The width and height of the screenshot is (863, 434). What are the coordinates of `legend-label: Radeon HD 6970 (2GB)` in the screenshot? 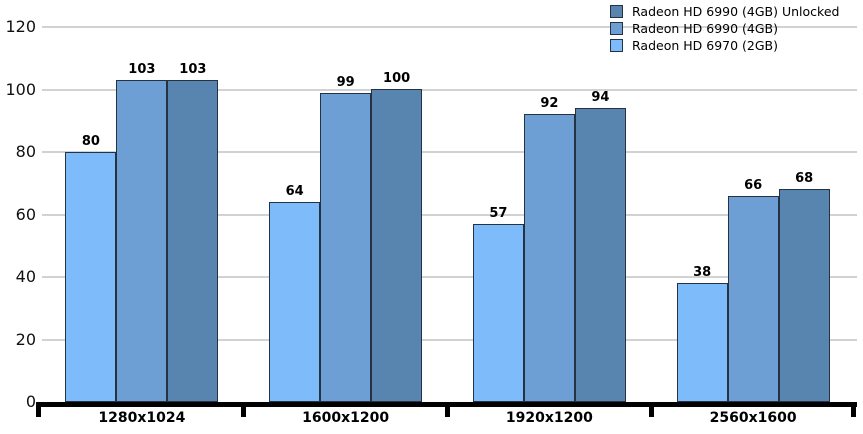 It's located at (705, 45).